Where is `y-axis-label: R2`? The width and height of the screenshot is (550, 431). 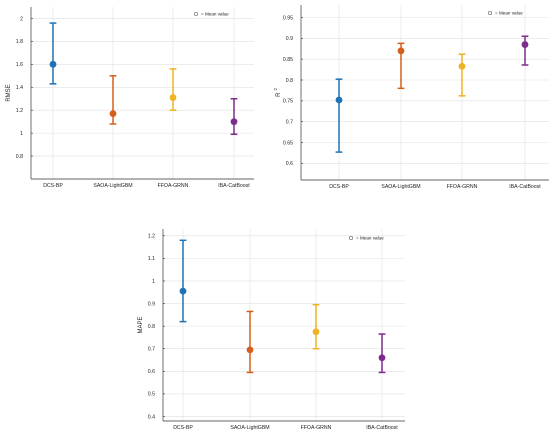 y-axis-label: R2 is located at coordinates (277, 92).